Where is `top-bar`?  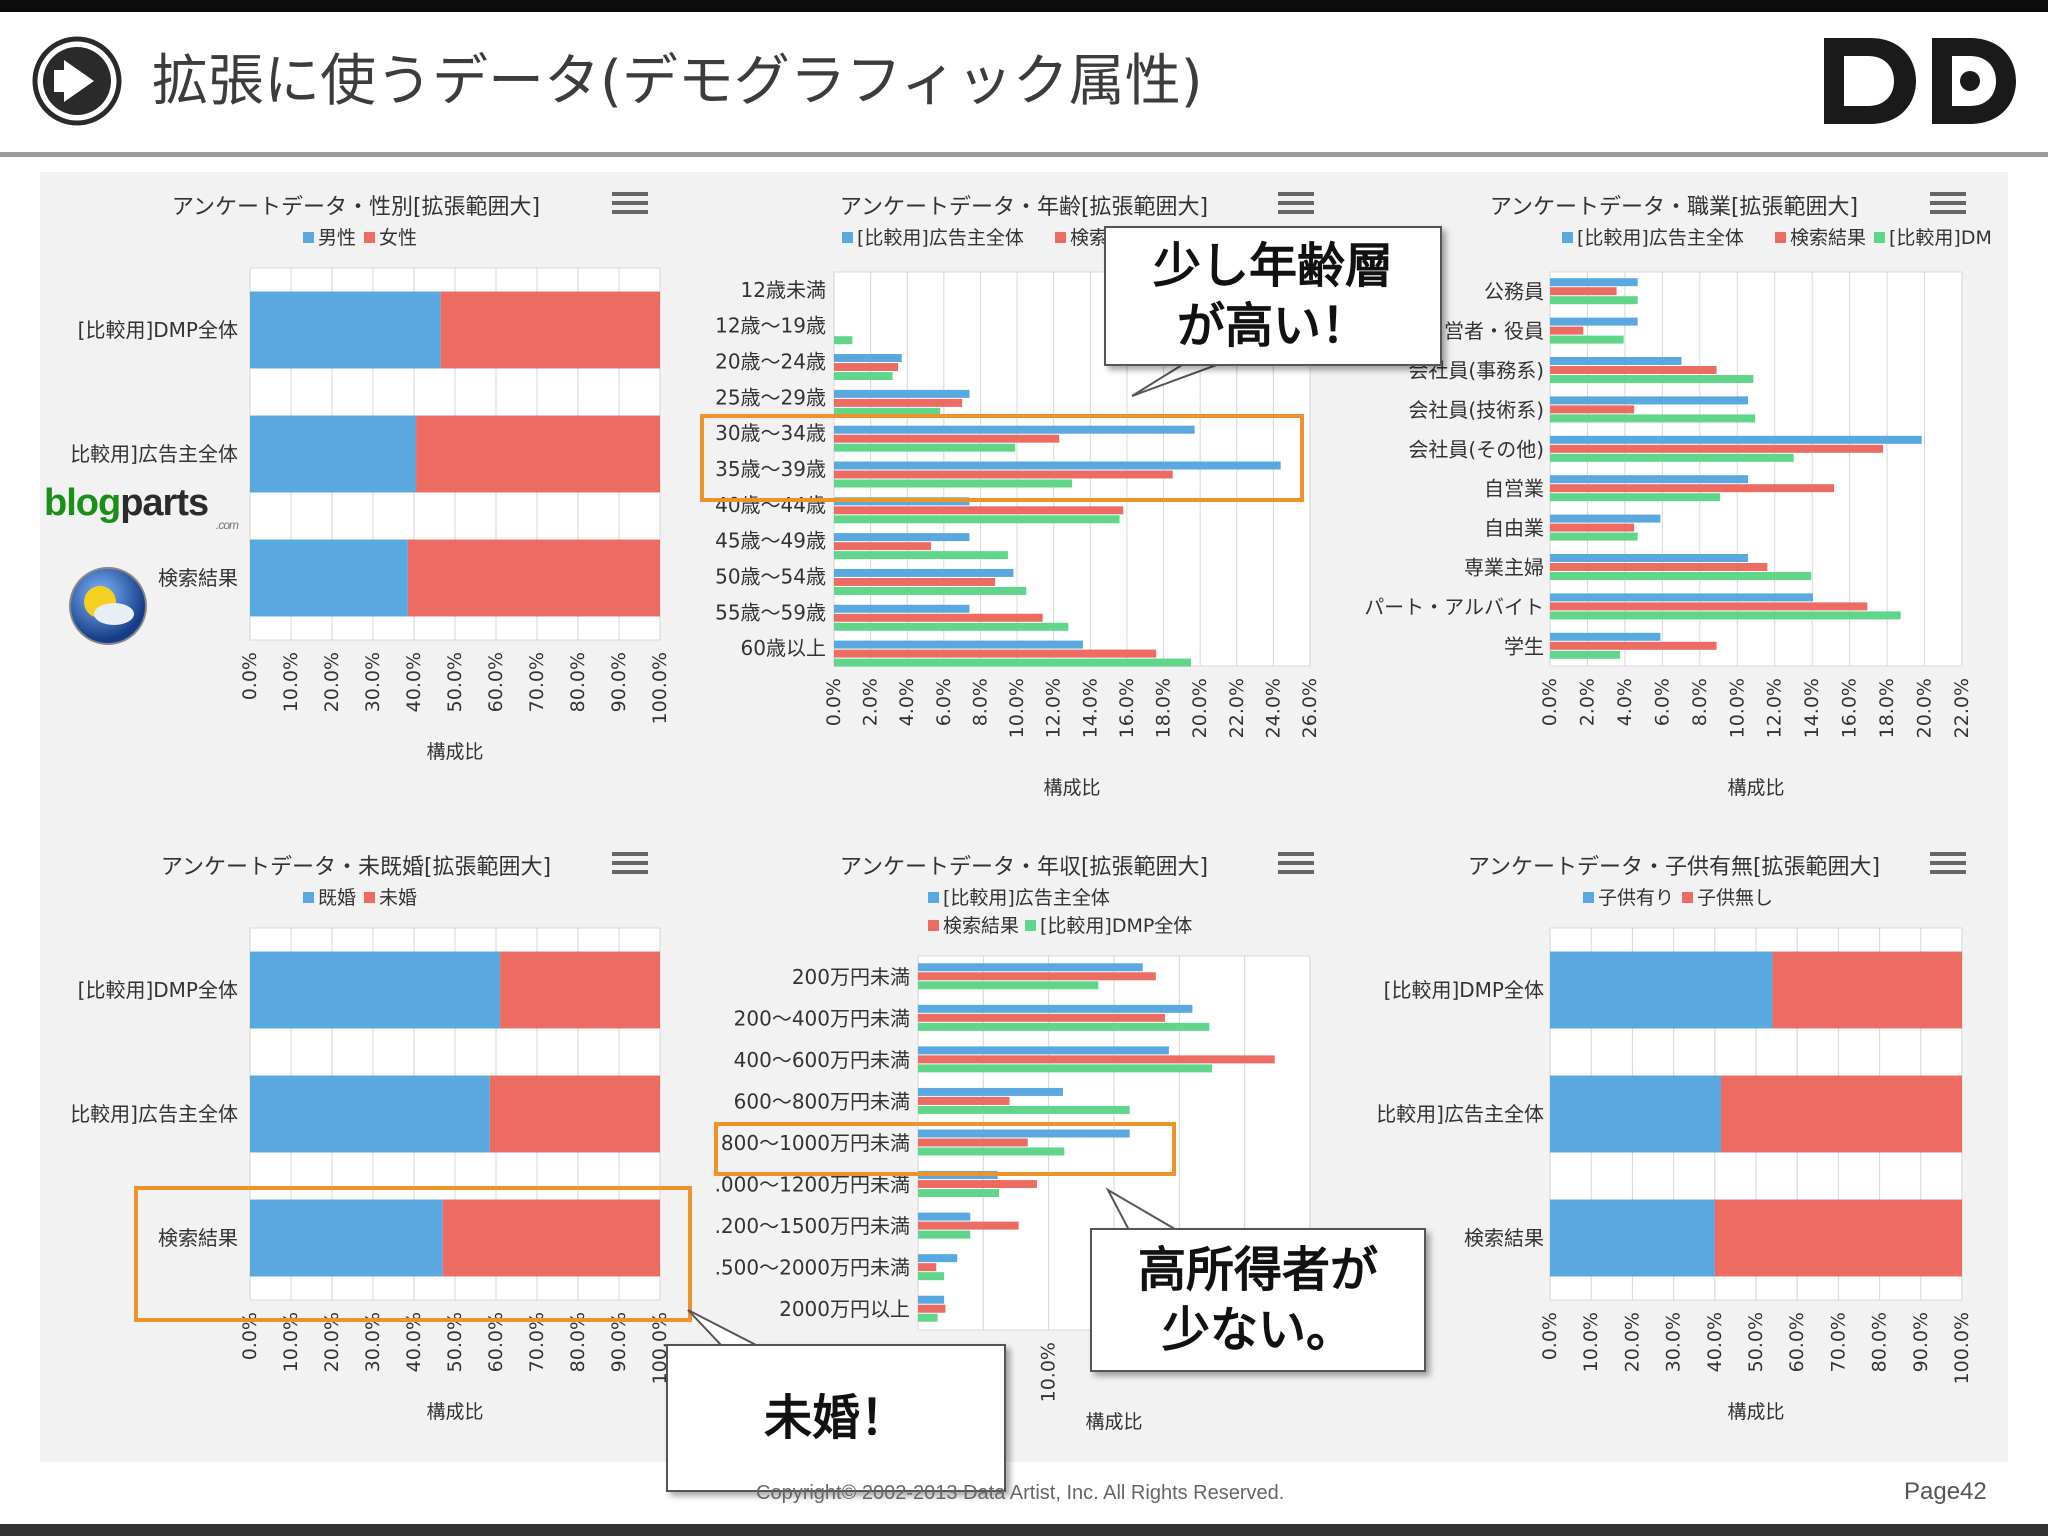 top-bar is located at coordinates (1024, 6).